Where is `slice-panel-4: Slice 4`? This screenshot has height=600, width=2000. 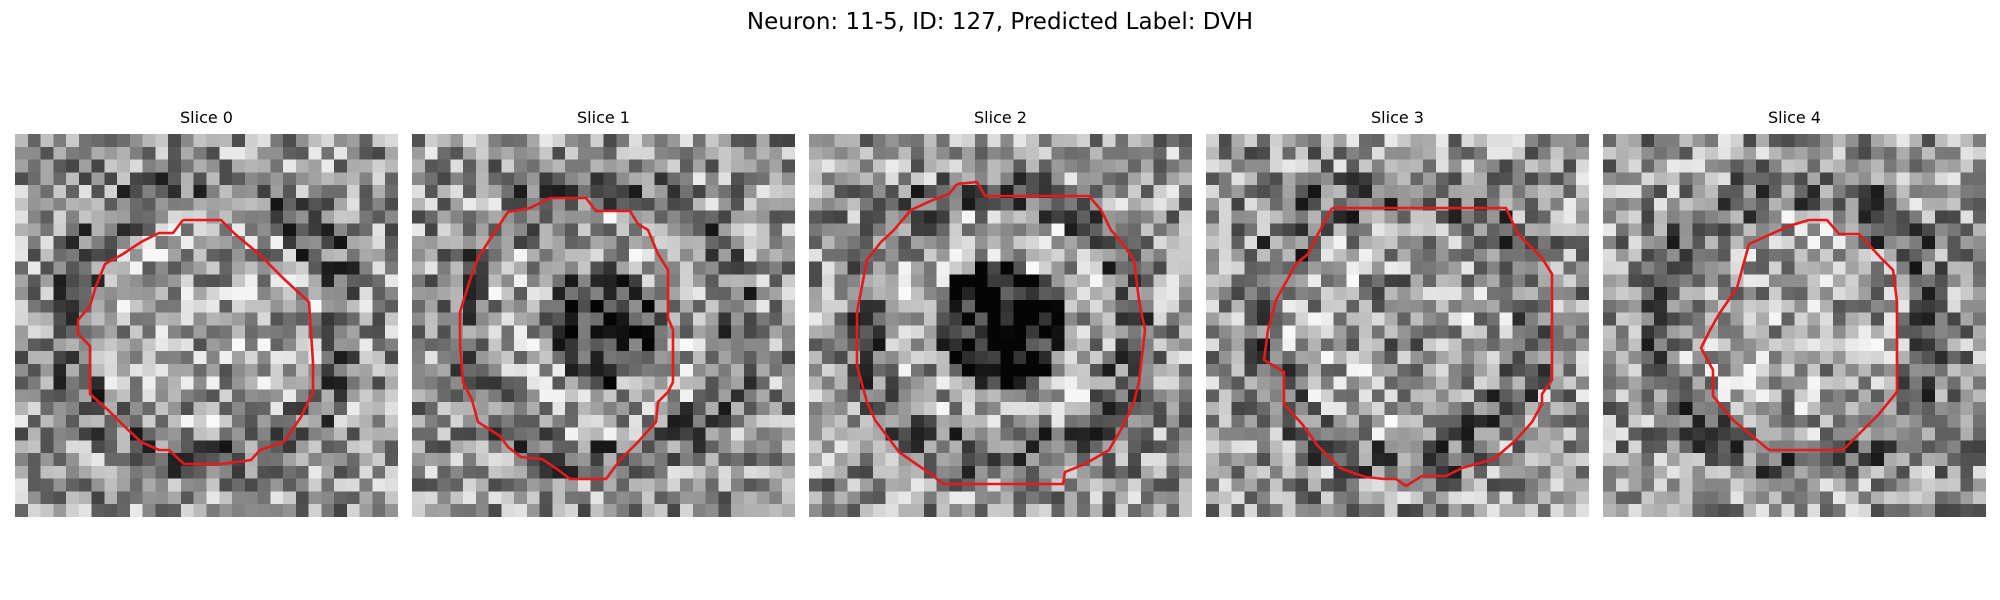
slice-panel-4: Slice 4 is located at coordinates (1794, 312).